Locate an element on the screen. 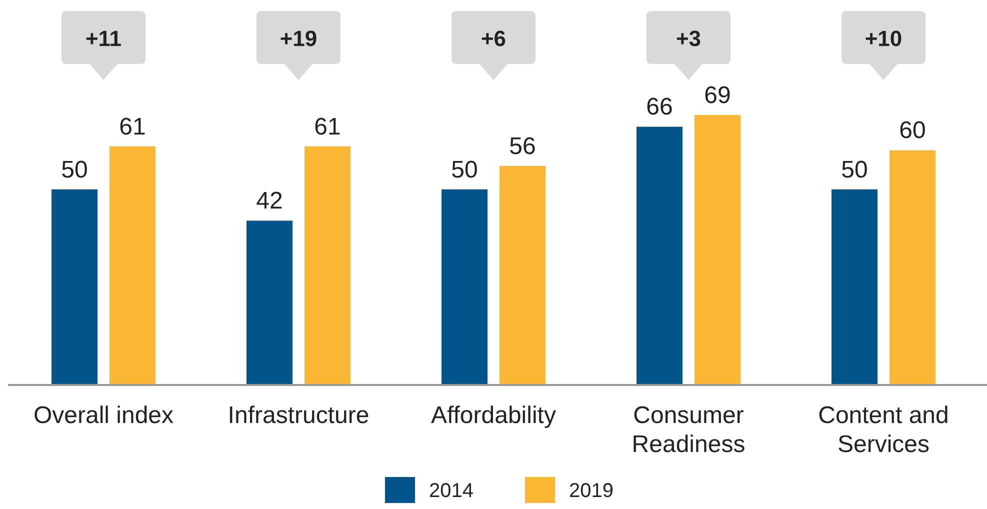 The image size is (987, 509). text: +3 is located at coordinates (689, 38).